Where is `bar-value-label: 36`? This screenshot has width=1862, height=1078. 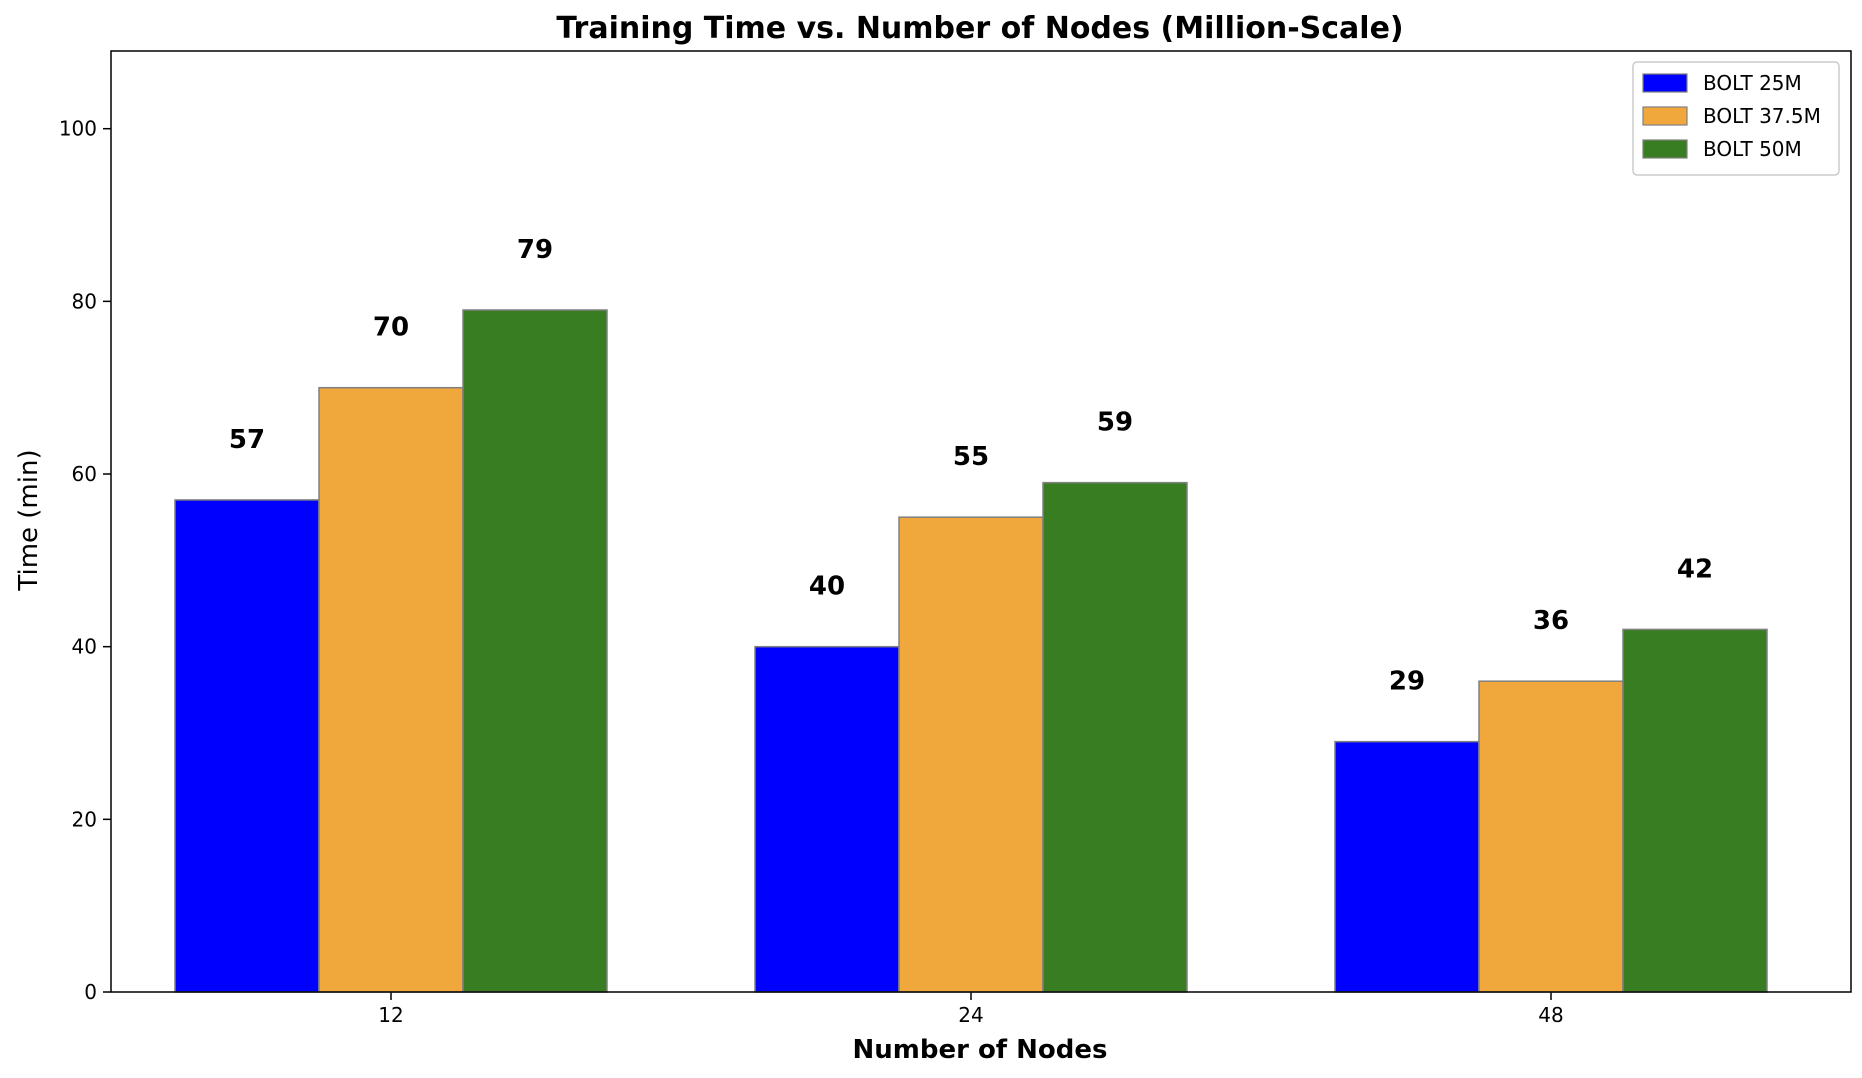
bar-value-label: 36 is located at coordinates (1551, 621).